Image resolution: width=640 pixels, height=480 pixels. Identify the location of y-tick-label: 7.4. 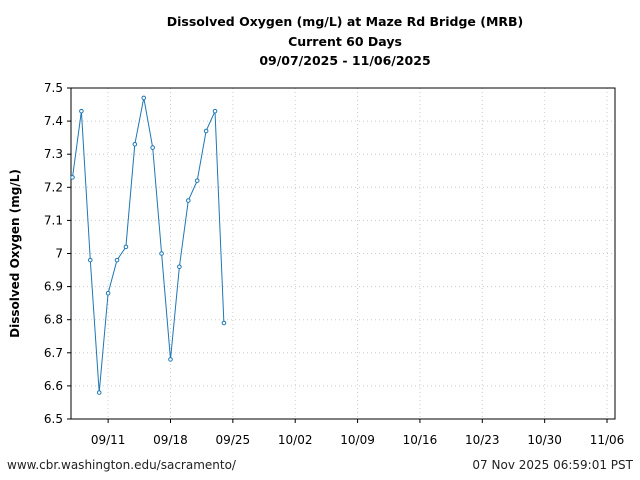
(53, 121).